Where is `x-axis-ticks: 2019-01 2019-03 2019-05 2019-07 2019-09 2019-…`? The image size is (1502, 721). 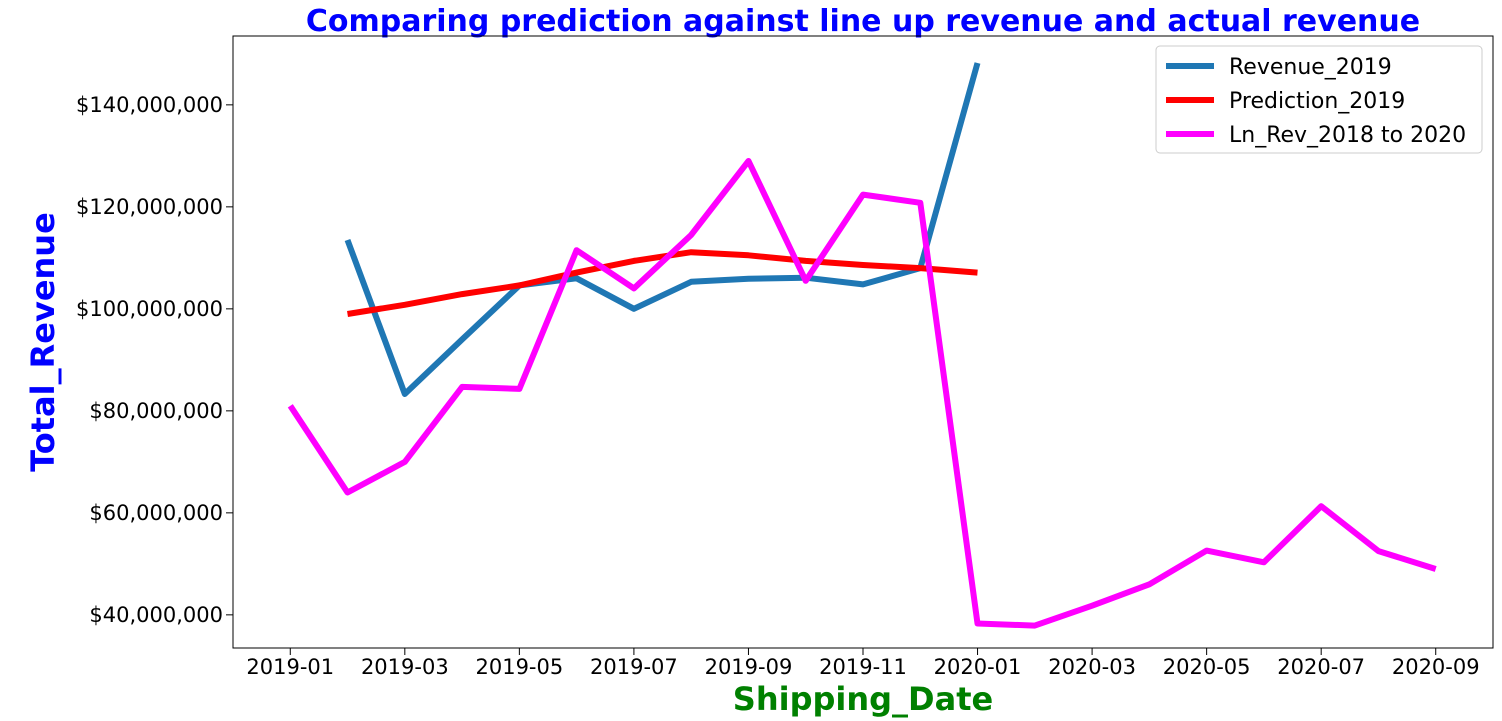 x-axis-ticks: 2019-01 2019-03 2019-05 2019-07 2019-09 2019-… is located at coordinates (863, 663).